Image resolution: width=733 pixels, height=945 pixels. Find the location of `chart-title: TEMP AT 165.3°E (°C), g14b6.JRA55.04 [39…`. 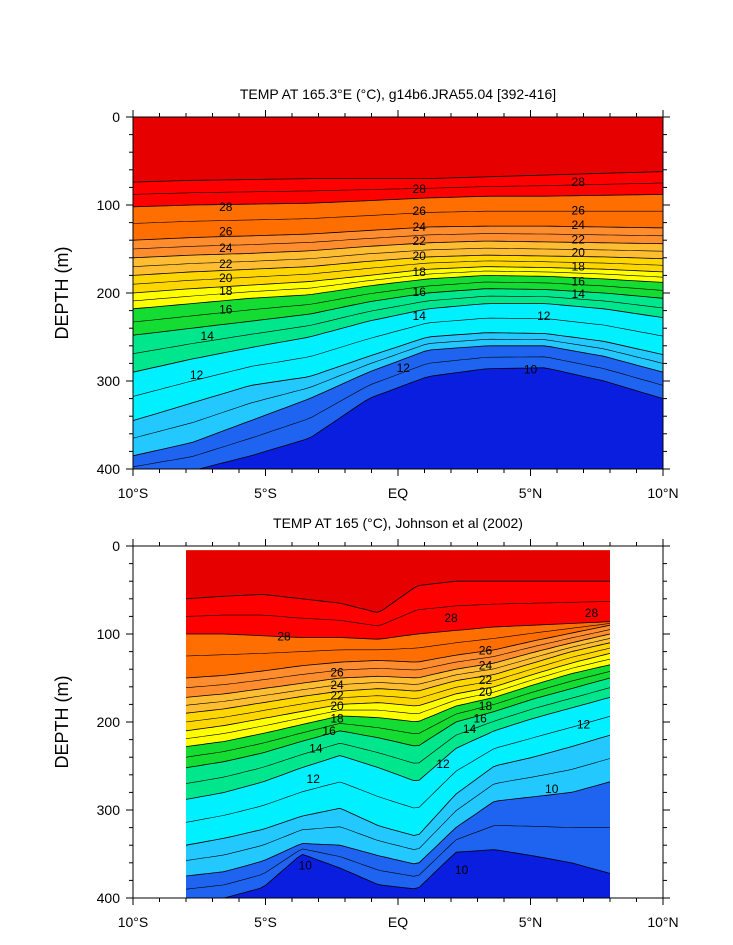

chart-title: TEMP AT 165.3°E (°C), g14b6.JRA55.04 [39… is located at coordinates (398, 94).